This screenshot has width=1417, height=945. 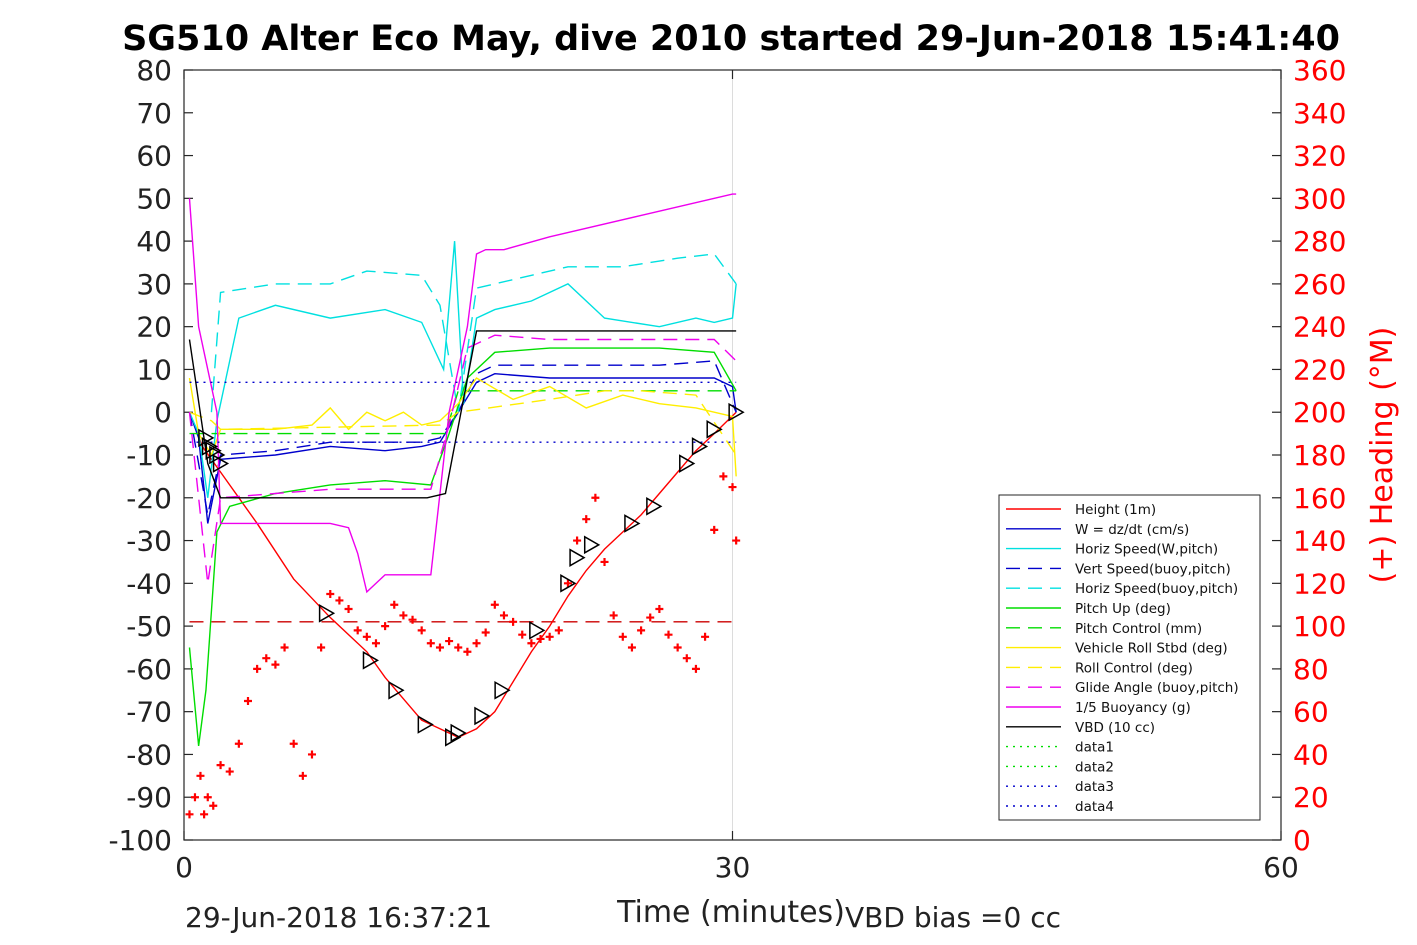 What do you see at coordinates (154, 327) in the screenshot?
I see `y-tick-label: 20` at bounding box center [154, 327].